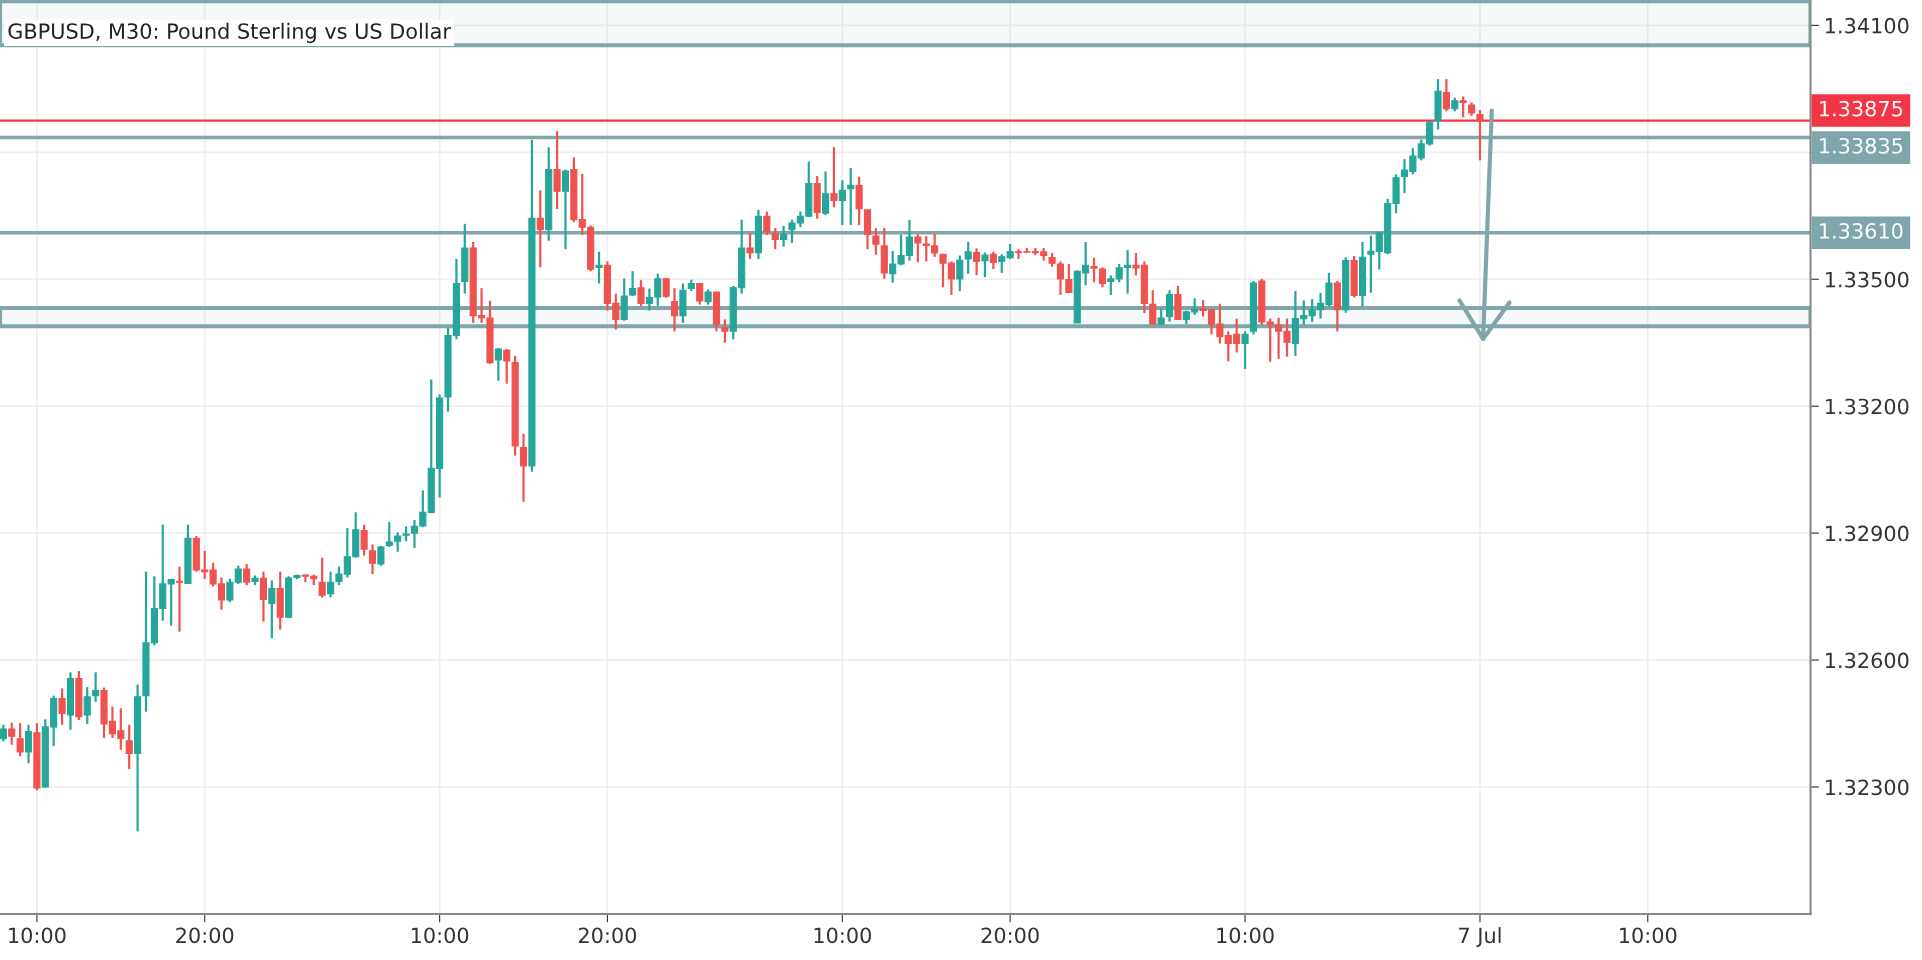 The width and height of the screenshot is (1922, 960). Describe the element at coordinates (229, 32) in the screenshot. I see `text: GBPUSD, M30: Pound Sterling vs US Dollar` at that location.